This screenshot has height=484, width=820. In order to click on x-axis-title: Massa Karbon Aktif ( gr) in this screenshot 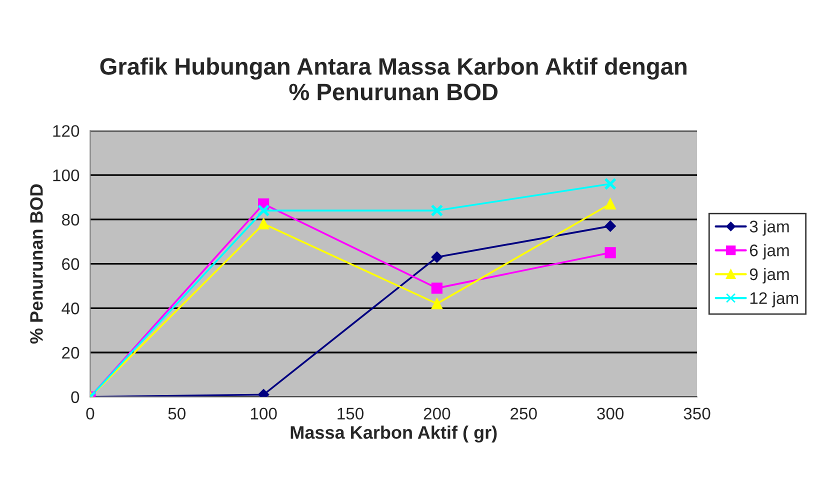, I will do `click(393, 434)`.